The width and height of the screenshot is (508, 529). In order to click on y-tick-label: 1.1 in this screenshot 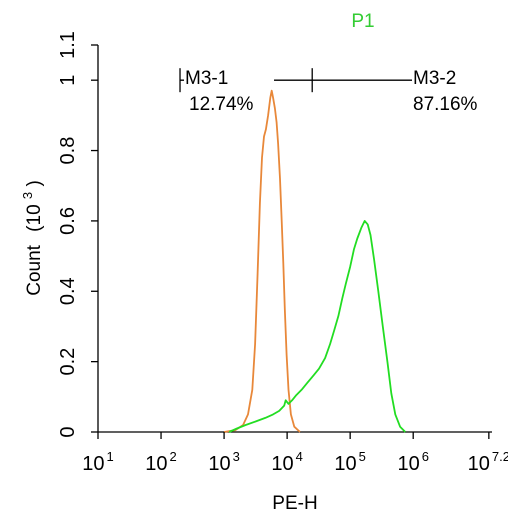, I will do `click(68, 45)`.